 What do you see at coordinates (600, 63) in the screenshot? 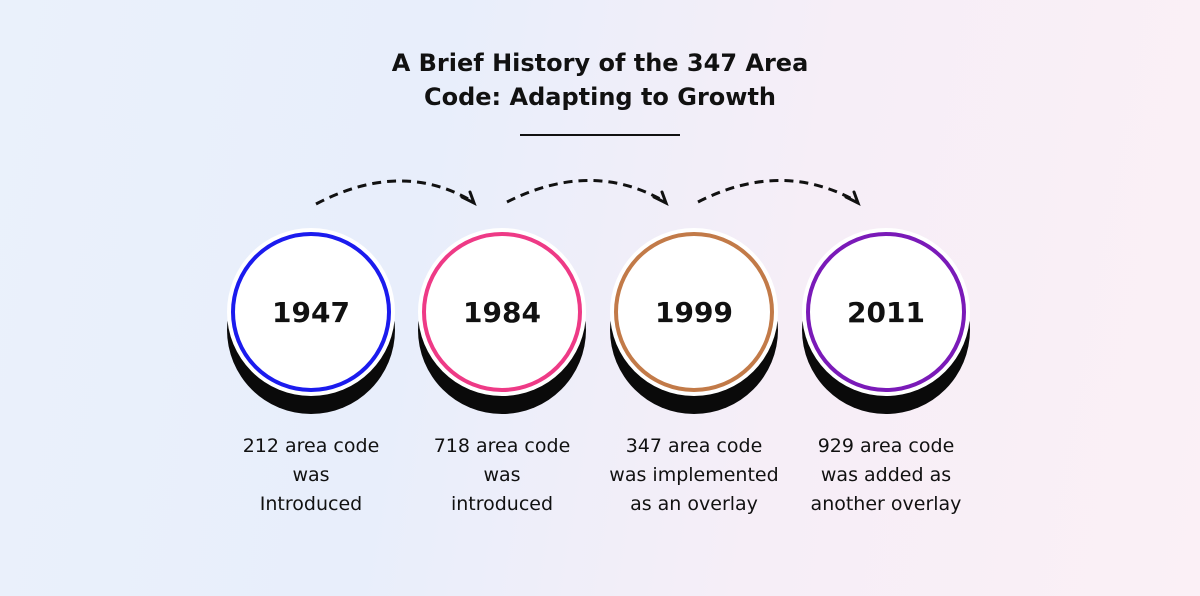
I see `title-line-1: A Brief History of the 347 Area` at bounding box center [600, 63].